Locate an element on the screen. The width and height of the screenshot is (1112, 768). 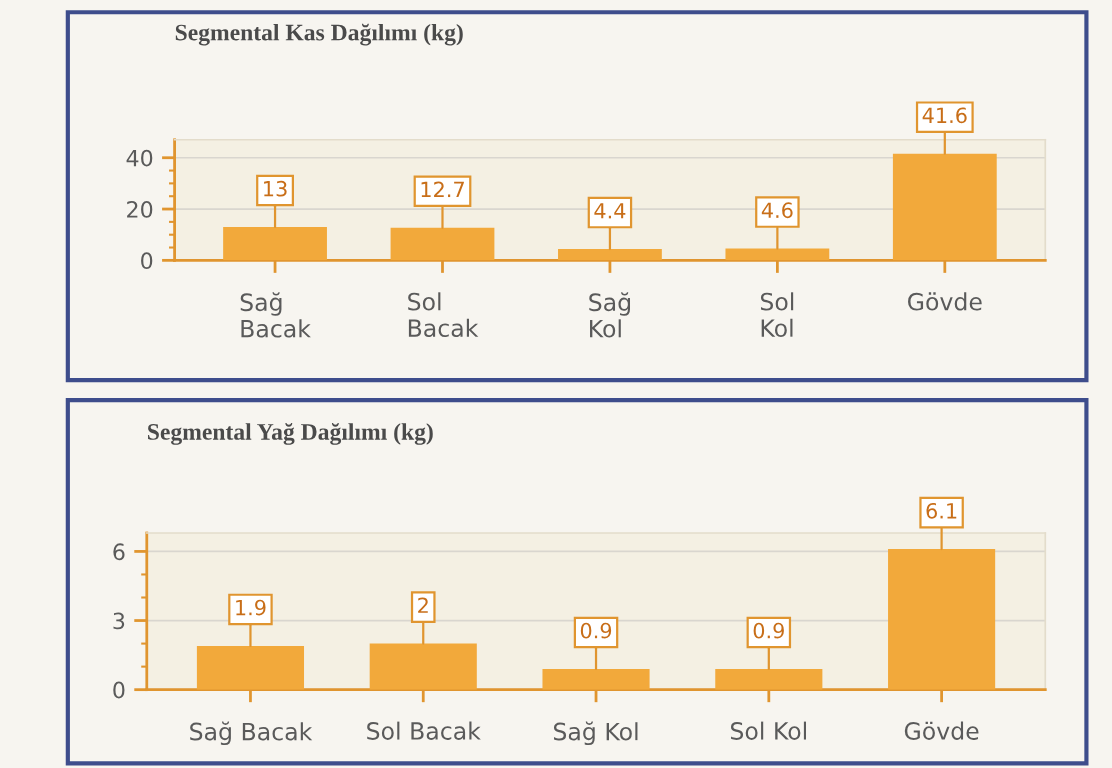
data-label: 4.6 is located at coordinates (777, 210).